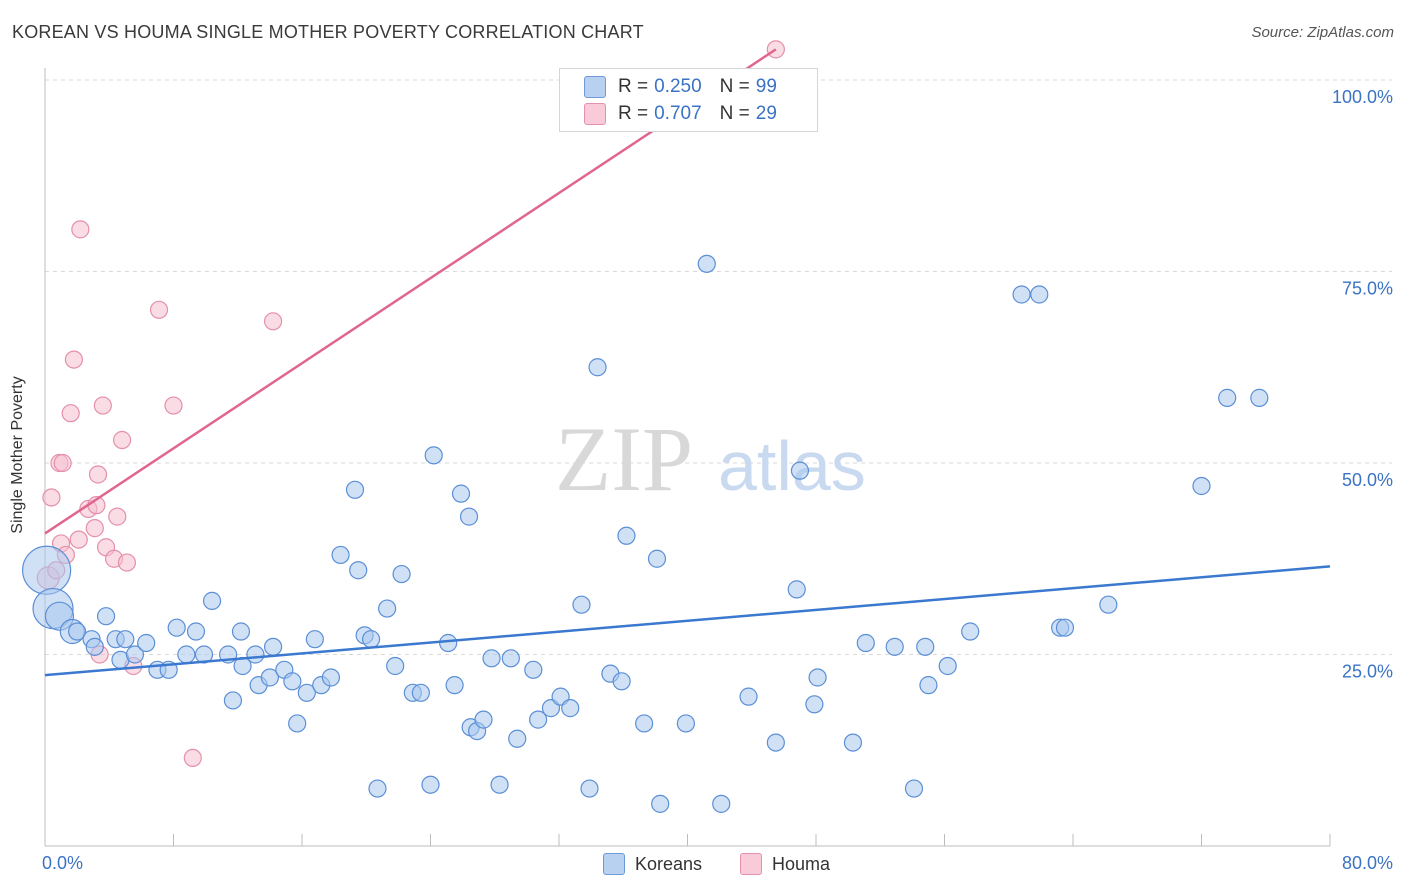 This screenshot has height=892, width=1406. I want to click on legend-row-houma: R = 0.707 N = 29, so click(680, 114).